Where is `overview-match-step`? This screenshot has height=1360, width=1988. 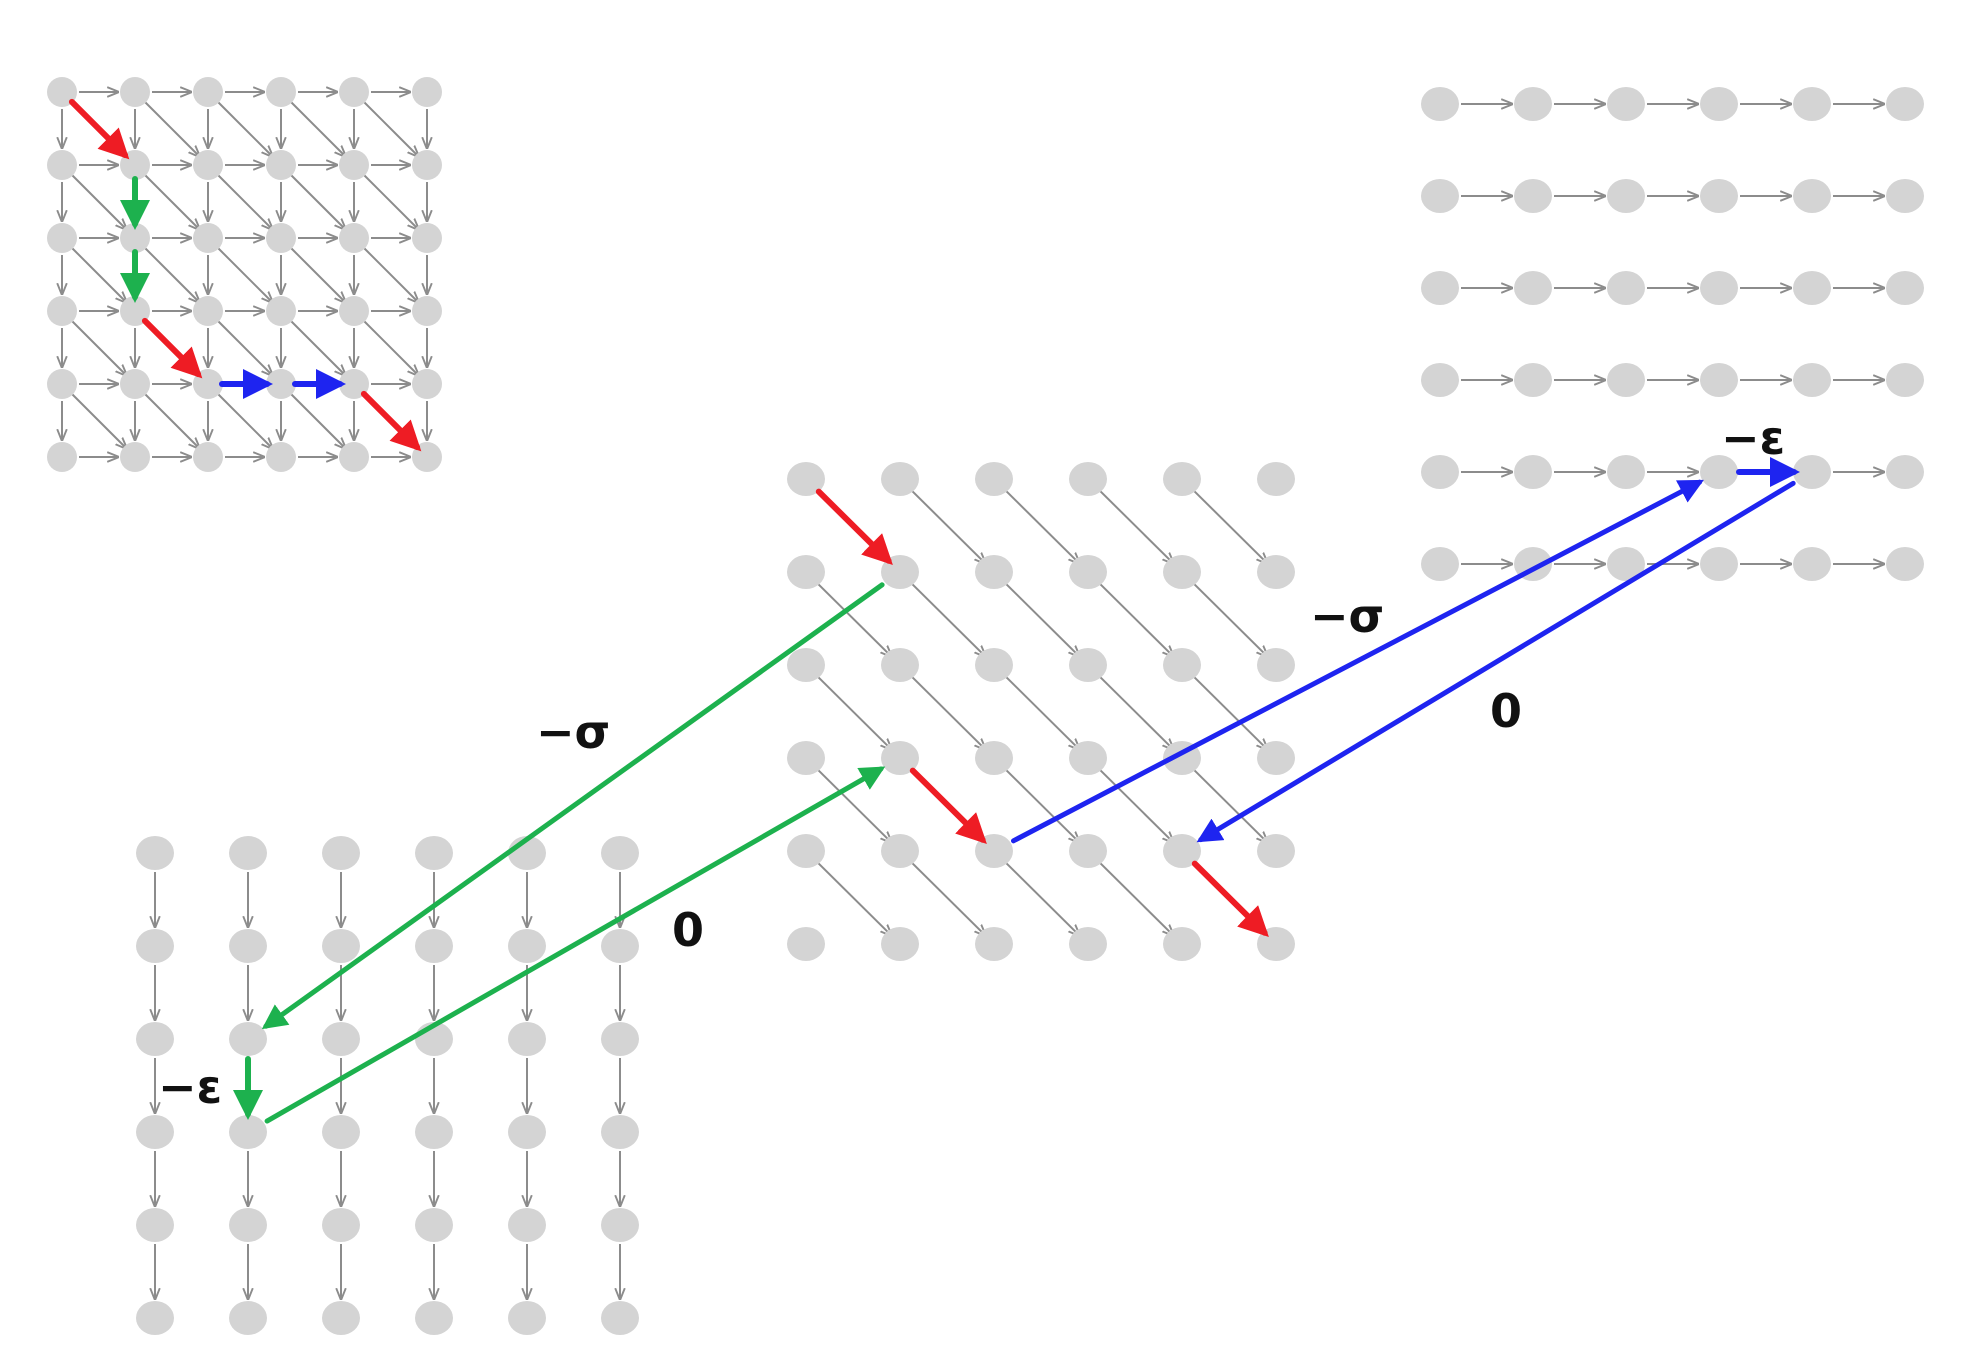 overview-match-step is located at coordinates (172, 348).